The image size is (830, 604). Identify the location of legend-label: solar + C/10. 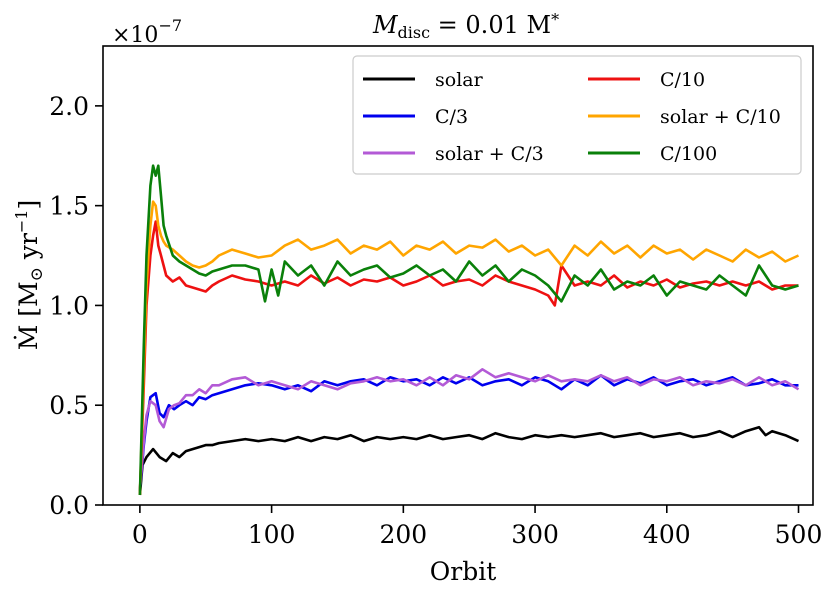
(720, 117).